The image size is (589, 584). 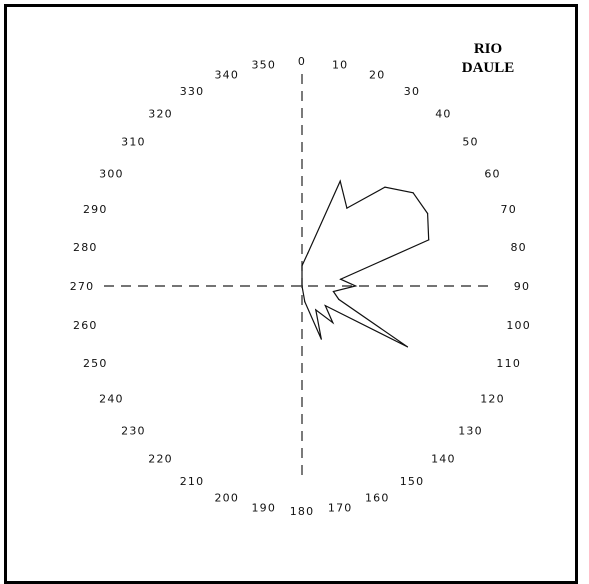 I want to click on angle-label: 120, so click(x=492, y=399).